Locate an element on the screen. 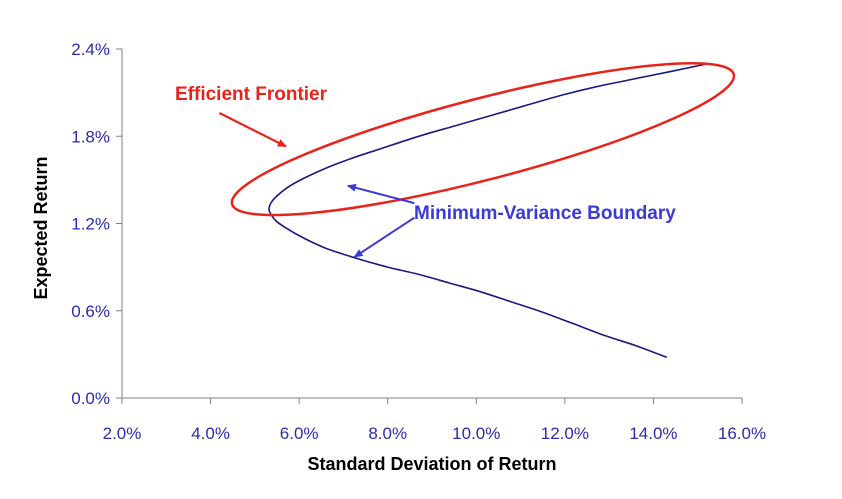  y-tick-label: 0.6% is located at coordinates (90, 311).